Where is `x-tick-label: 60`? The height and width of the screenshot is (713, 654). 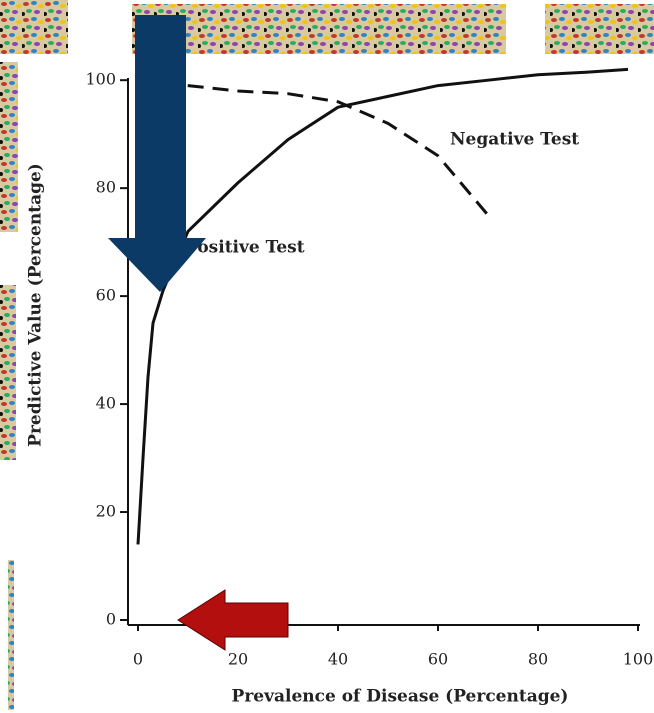
x-tick-label: 60 is located at coordinates (438, 659).